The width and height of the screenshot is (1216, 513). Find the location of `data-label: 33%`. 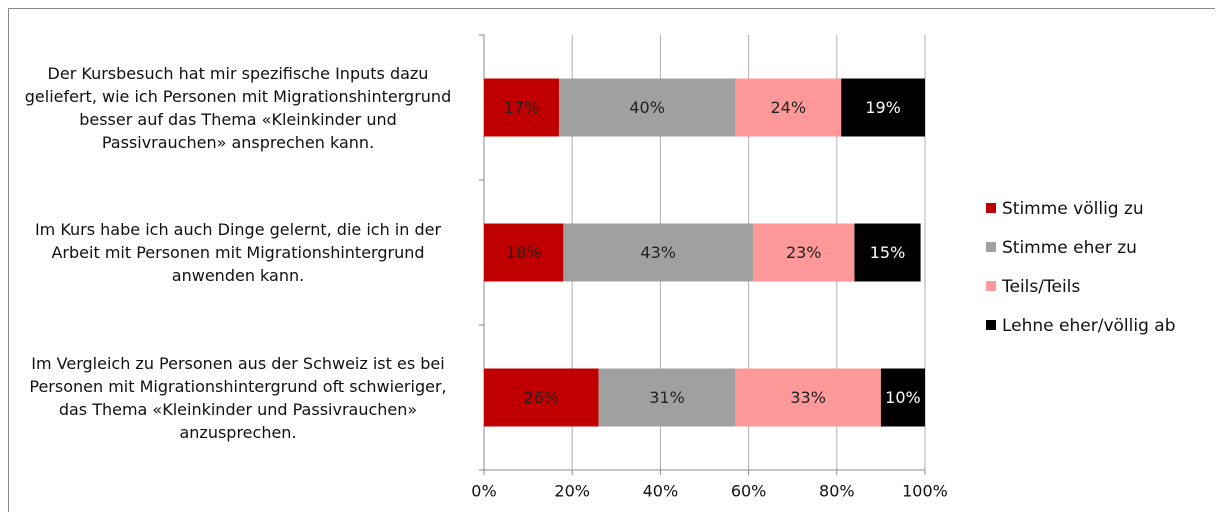

data-label: 33% is located at coordinates (808, 397).